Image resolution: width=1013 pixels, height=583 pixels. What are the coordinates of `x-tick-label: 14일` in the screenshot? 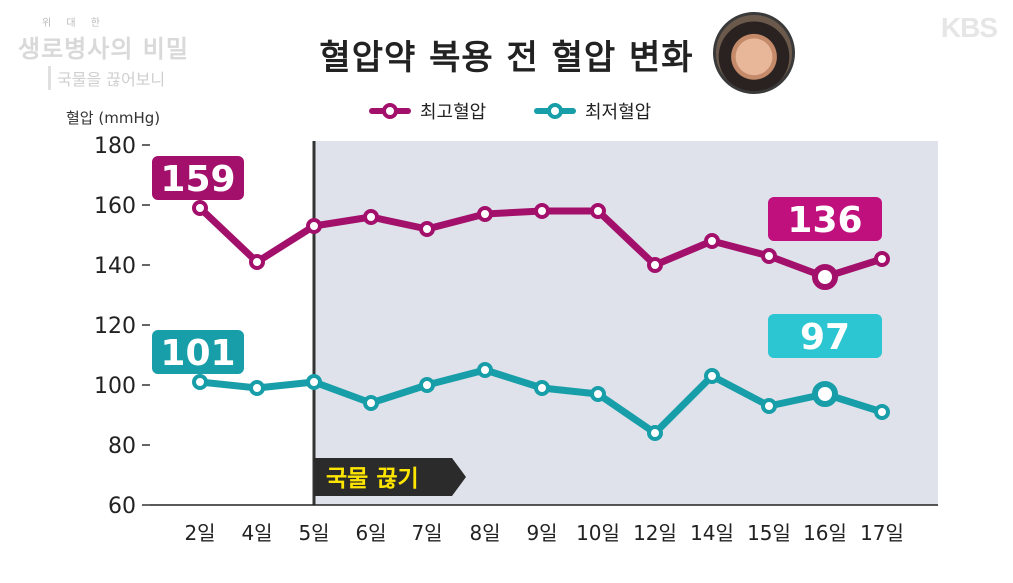 It's located at (712, 533).